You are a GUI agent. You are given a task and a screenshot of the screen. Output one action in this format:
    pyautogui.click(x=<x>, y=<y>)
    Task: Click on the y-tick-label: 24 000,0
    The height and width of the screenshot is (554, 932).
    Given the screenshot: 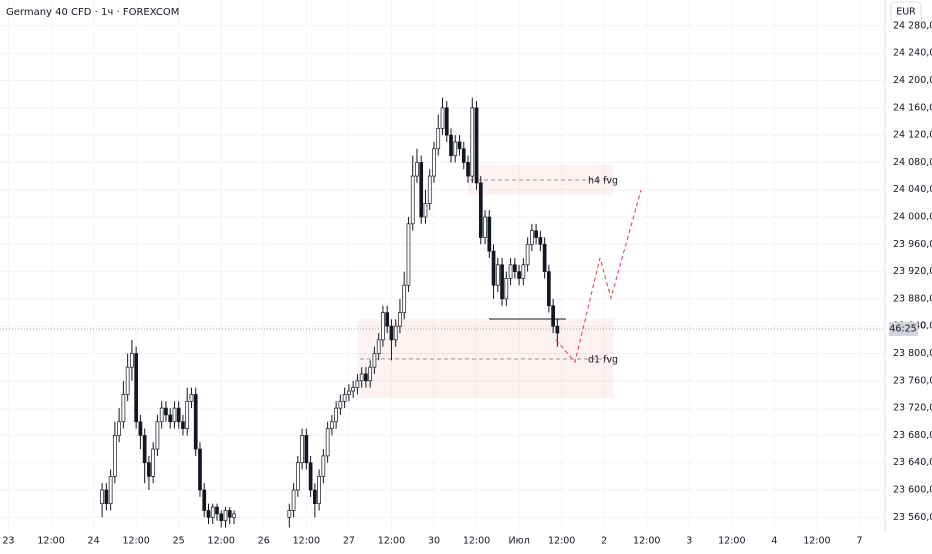 What is the action you would take?
    pyautogui.click(x=912, y=217)
    